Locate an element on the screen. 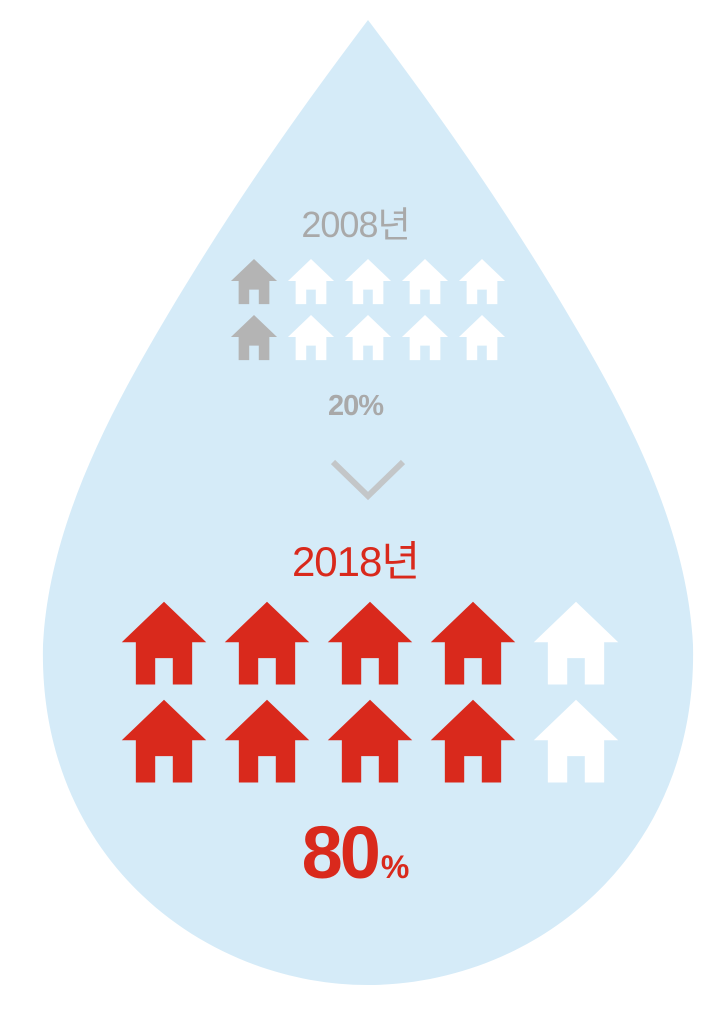  year-label-2018: 2018년 is located at coordinates (355, 561).